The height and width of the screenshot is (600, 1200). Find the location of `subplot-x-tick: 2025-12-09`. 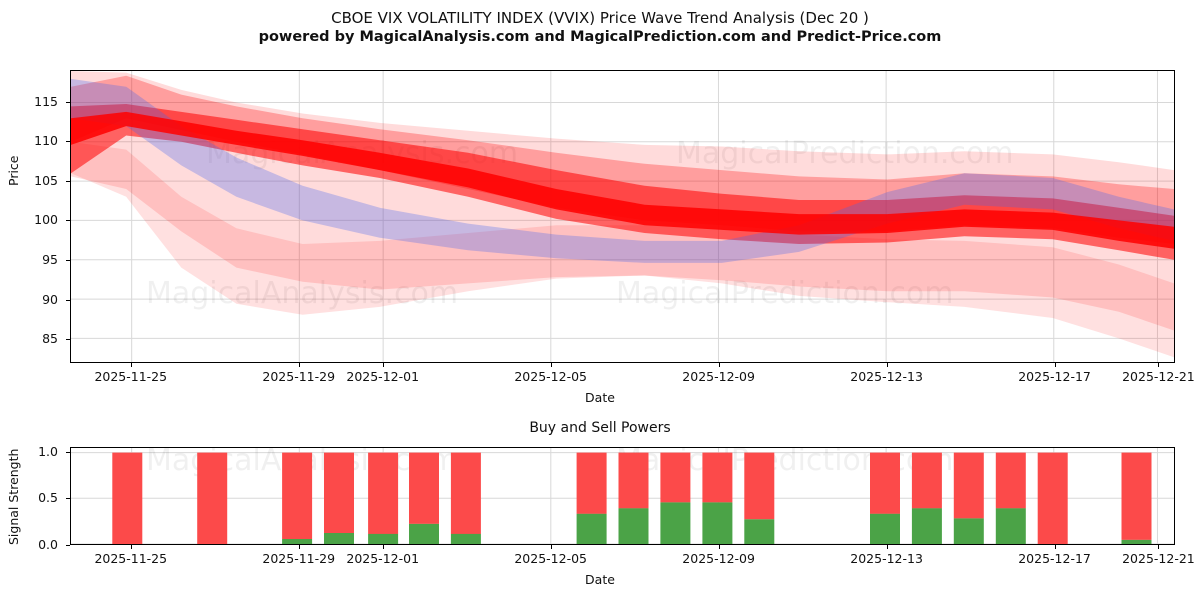

subplot-x-tick: 2025-12-09 is located at coordinates (718, 558).